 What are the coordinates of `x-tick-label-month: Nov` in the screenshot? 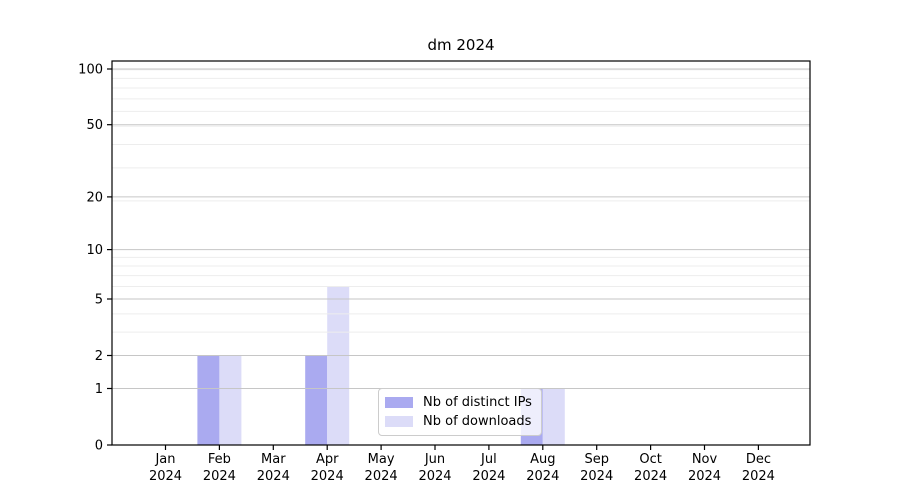 It's located at (705, 459).